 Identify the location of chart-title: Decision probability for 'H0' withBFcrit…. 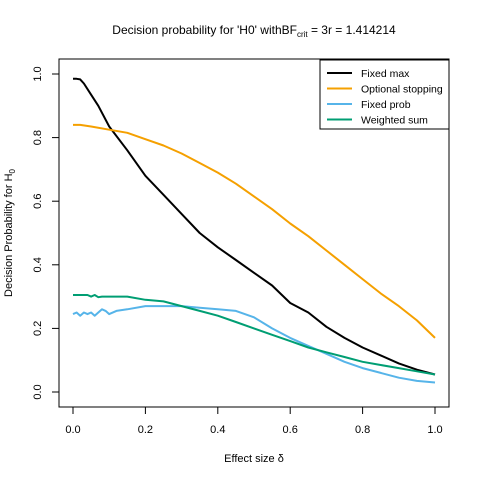
(254, 31).